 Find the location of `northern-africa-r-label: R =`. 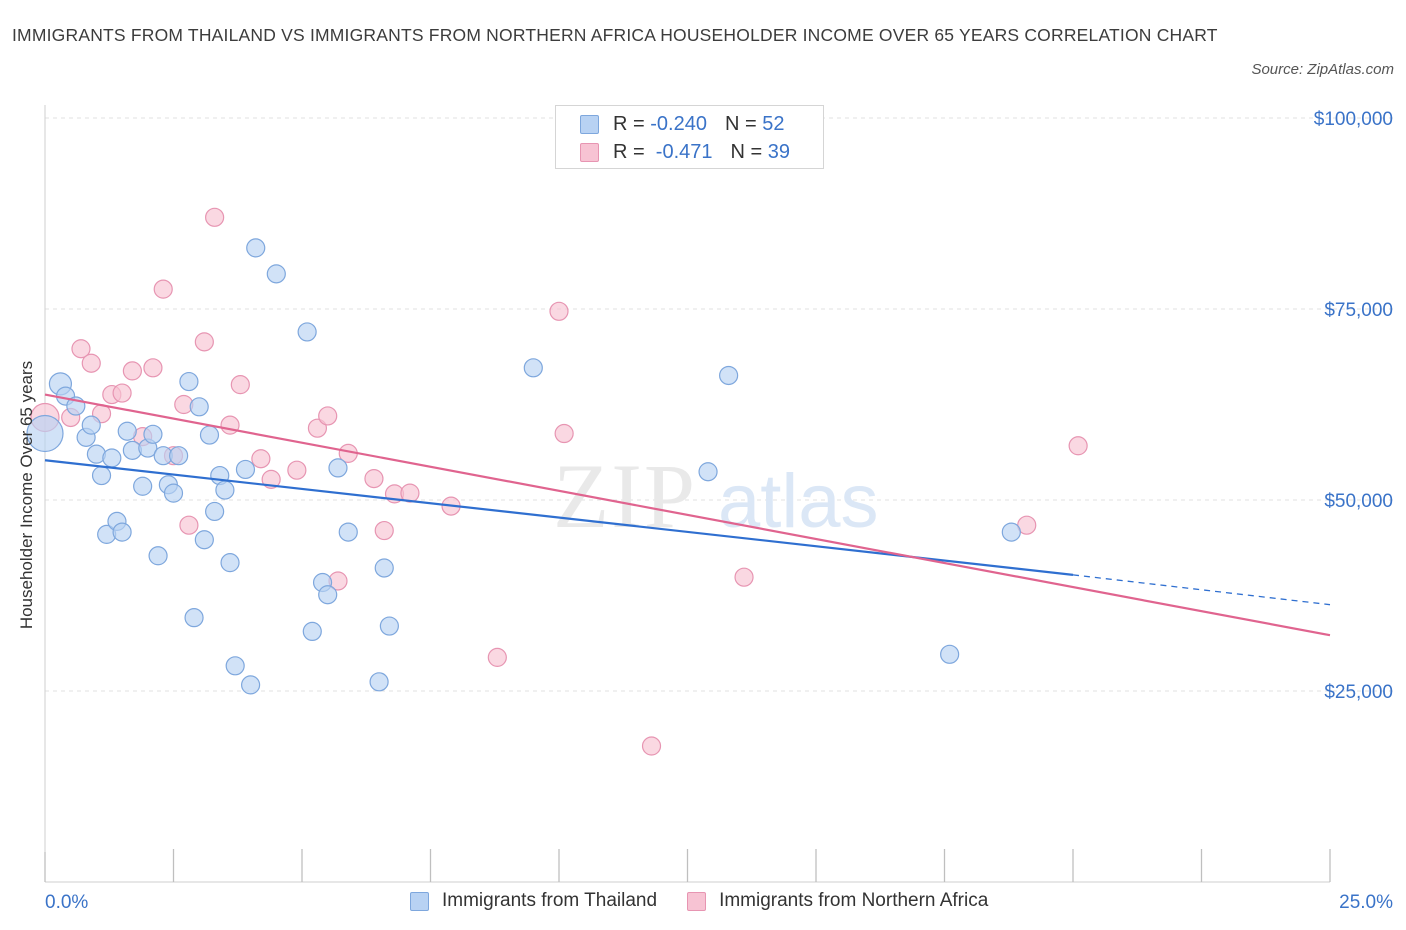

northern-africa-r-label: R = is located at coordinates (632, 151).